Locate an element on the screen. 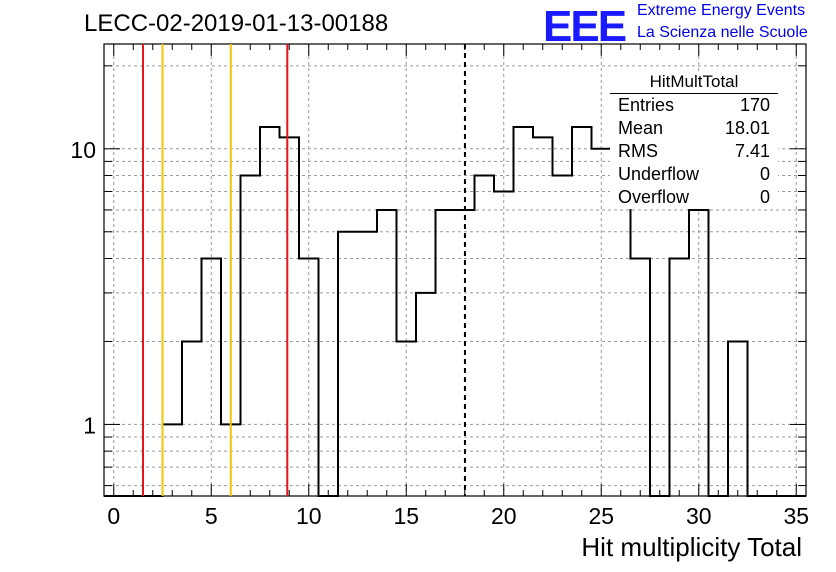 Image resolution: width=836 pixels, height=572 pixels. y-tick-label: 10 is located at coordinates (83, 150).